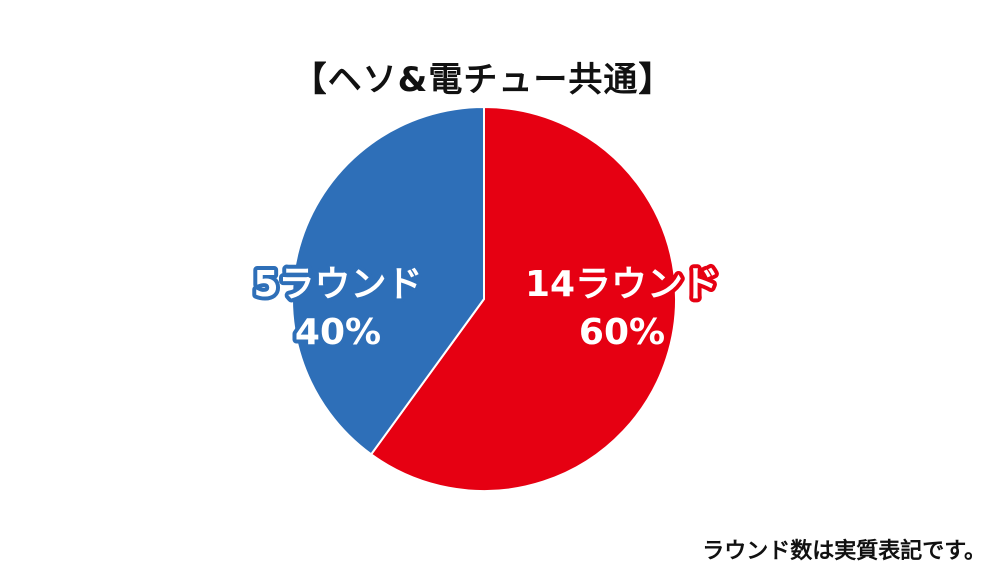 Image resolution: width=1000 pixels, height=577 pixels. I want to click on slice-label-1: 14ラウンド, so click(622, 284).